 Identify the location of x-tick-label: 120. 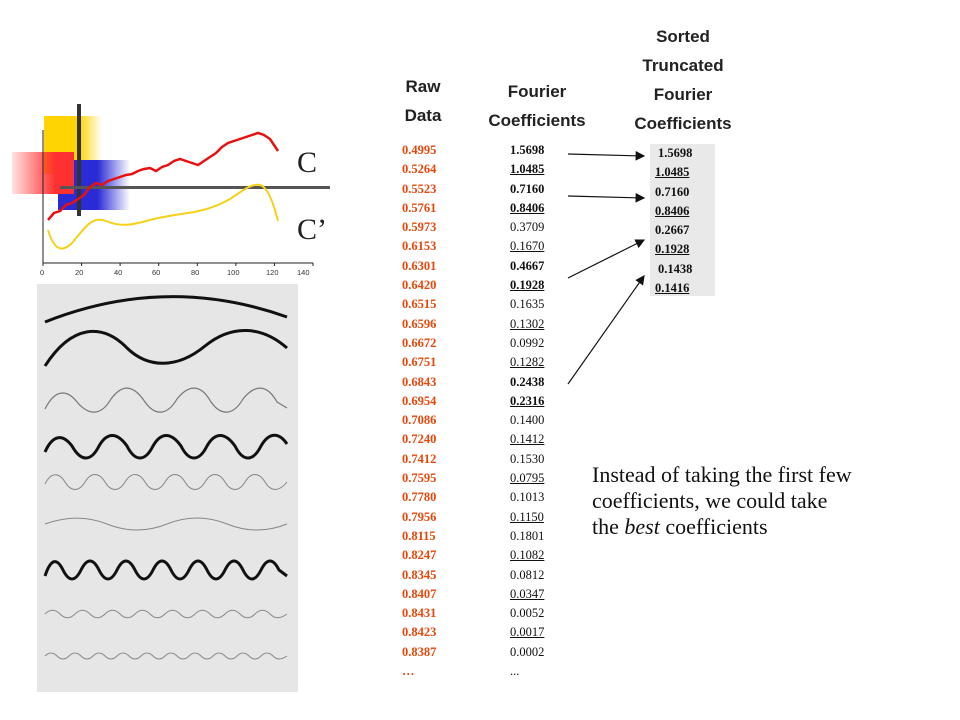
(272, 272).